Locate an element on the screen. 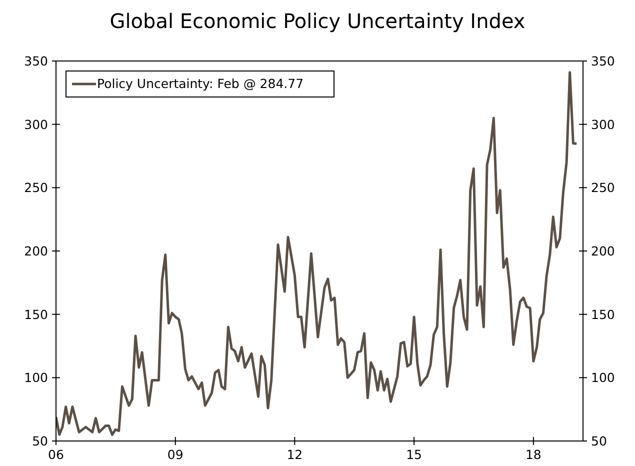 The image size is (635, 466). y-tick-label: 300 is located at coordinates (36, 124).